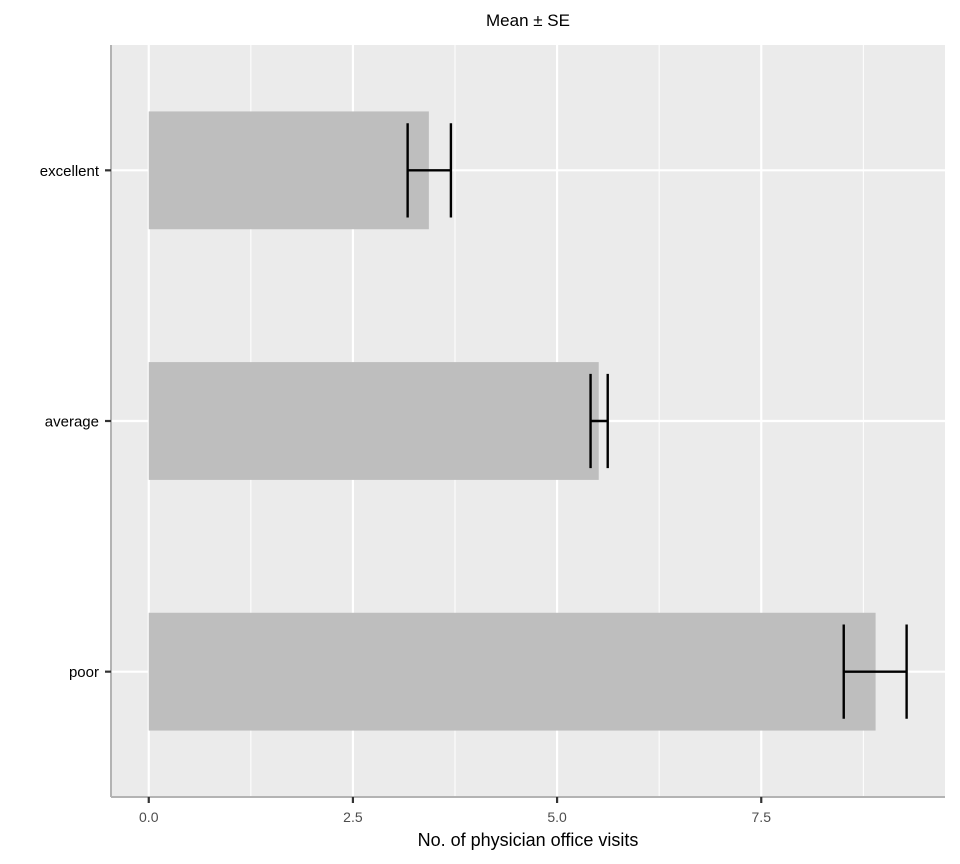 The image size is (960, 864). Describe the element at coordinates (528, 20) in the screenshot. I see `chart-title: Mean ± SE` at that location.